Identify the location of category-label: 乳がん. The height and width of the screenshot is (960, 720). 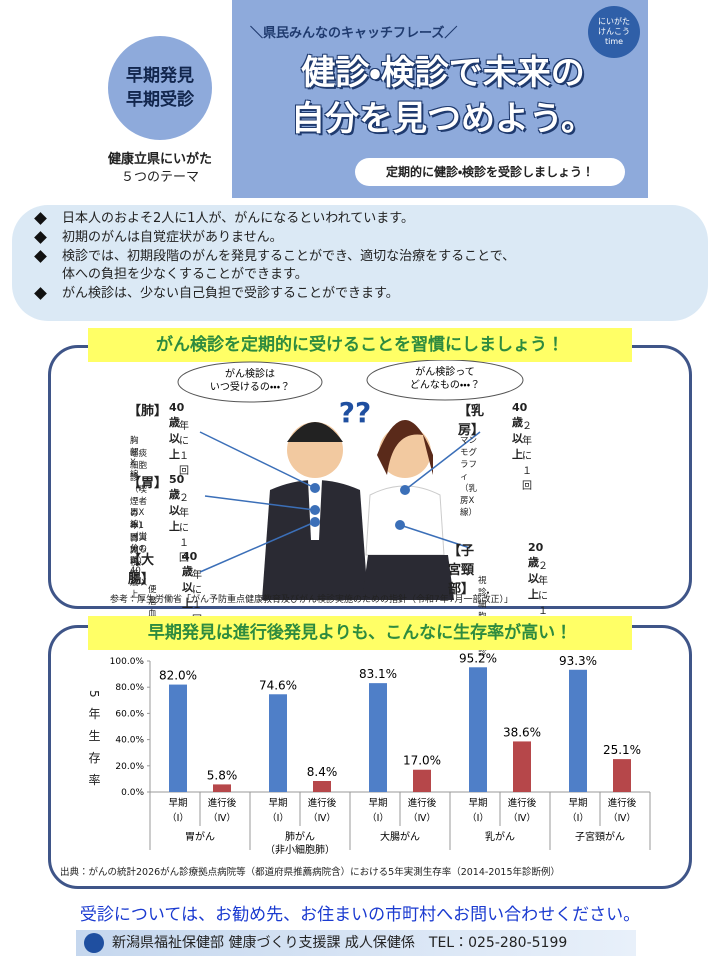
(500, 836).